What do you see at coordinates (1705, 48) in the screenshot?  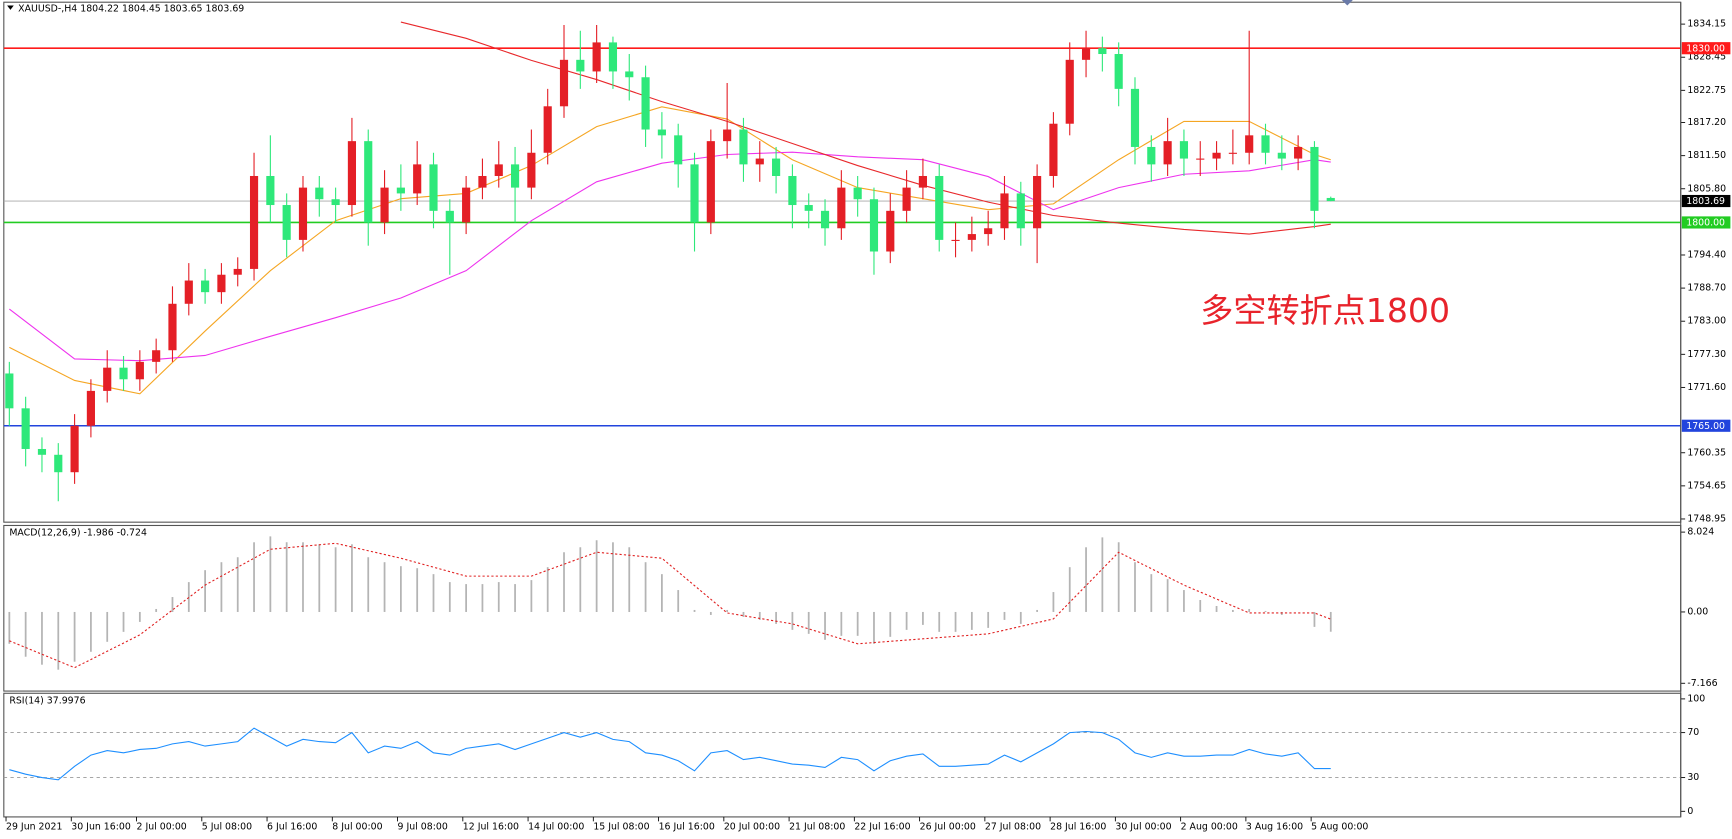 I see `price-level-label: 1830.00` at bounding box center [1705, 48].